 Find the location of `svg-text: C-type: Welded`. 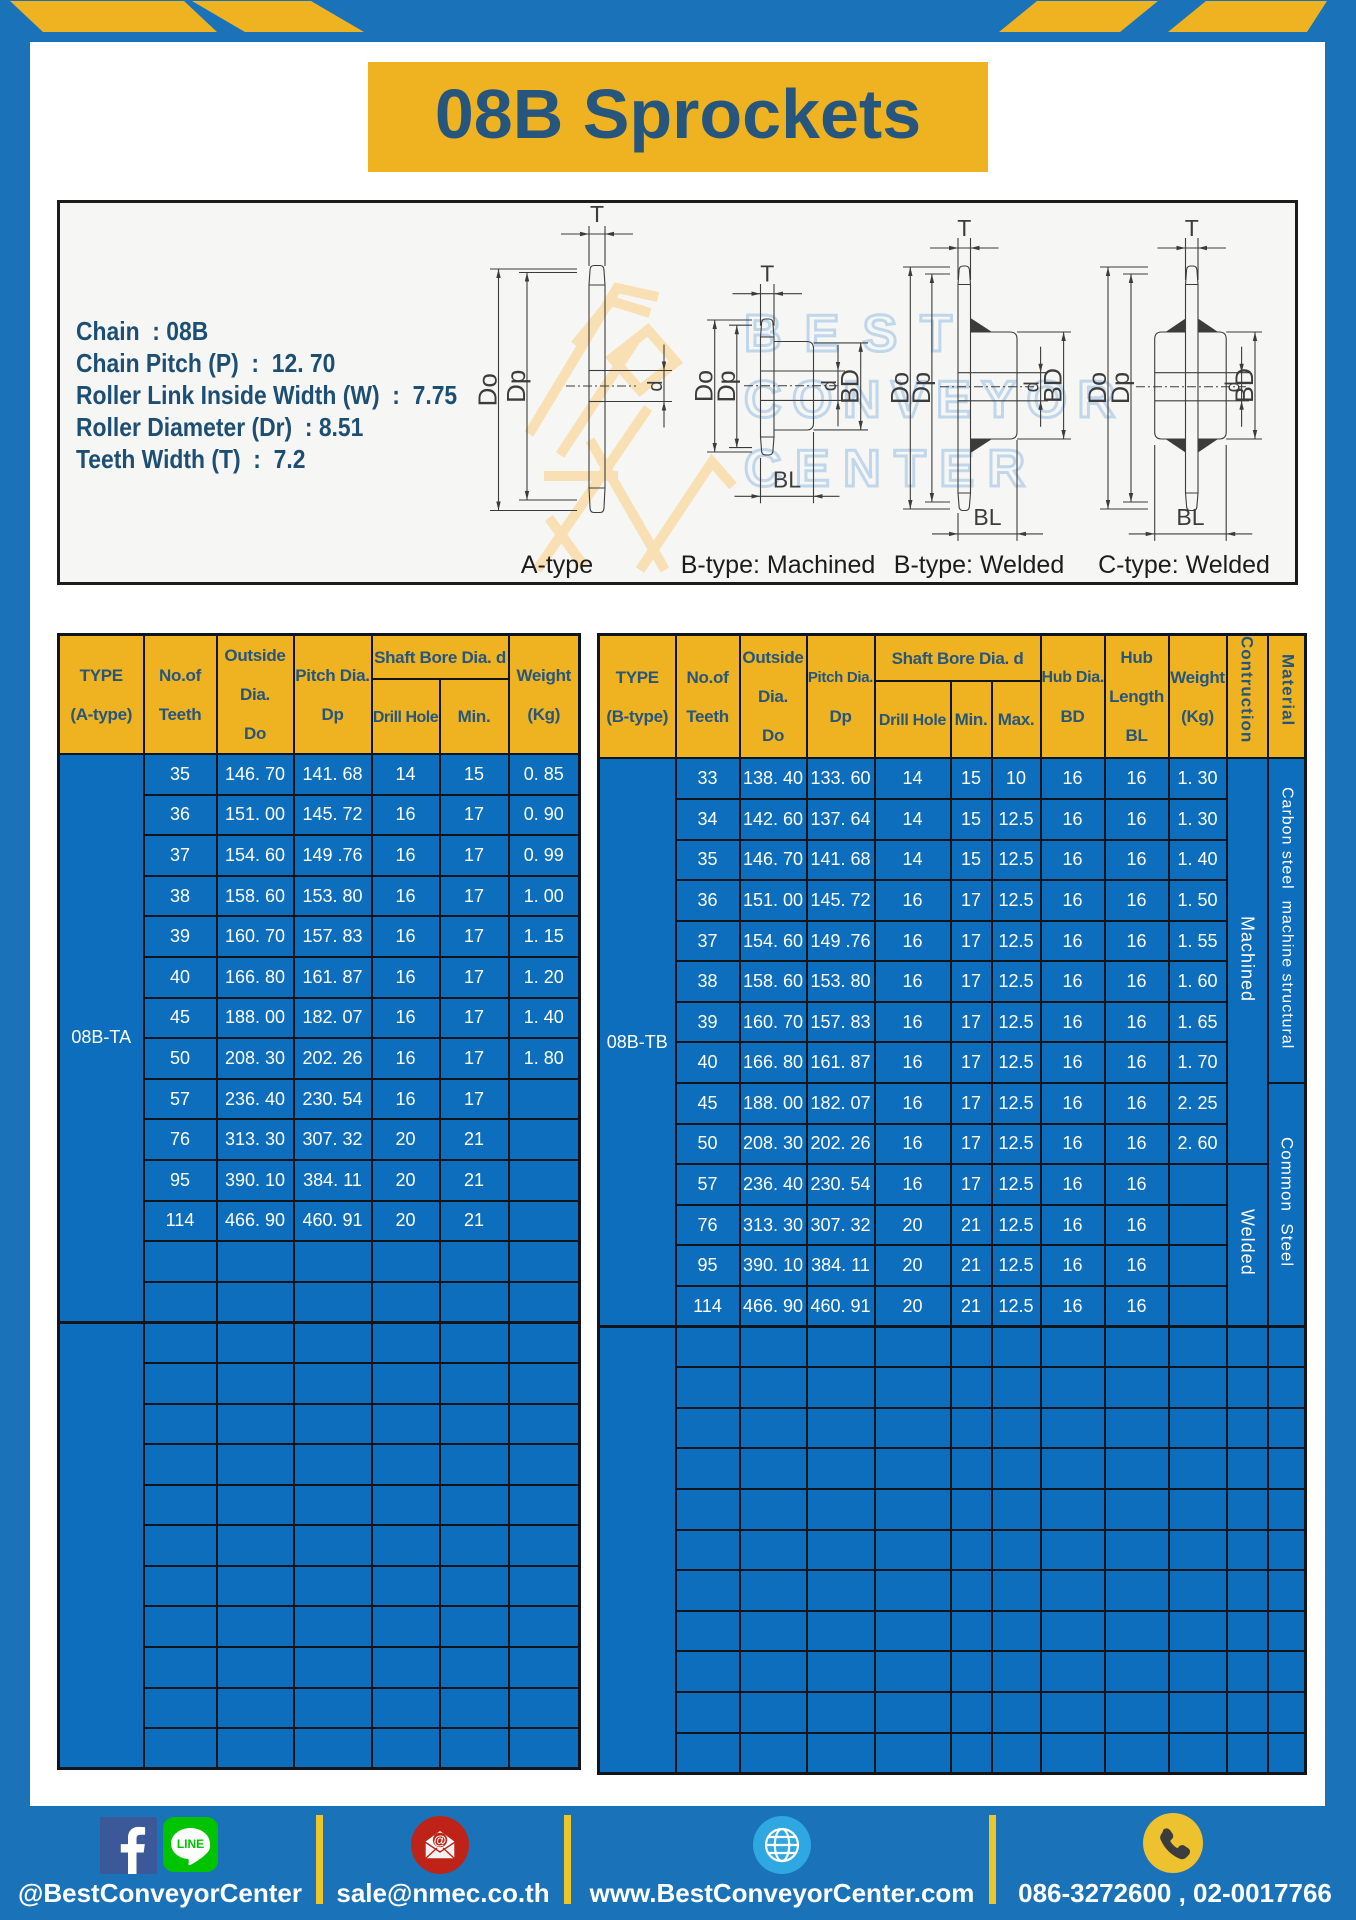

svg-text: C-type: Welded is located at coordinates (1184, 565).